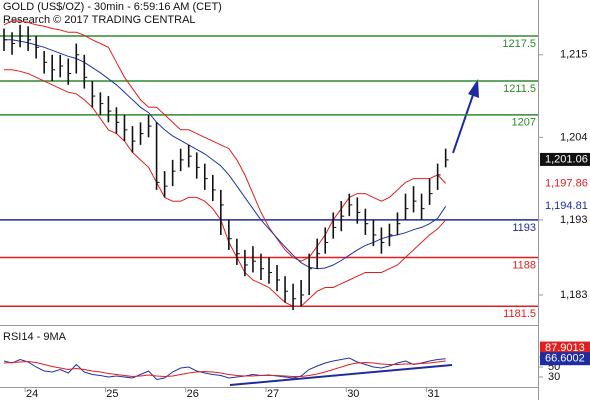 The height and width of the screenshot is (400, 590). What do you see at coordinates (519, 89) in the screenshot?
I see `level-label: 1211.5` at bounding box center [519, 89].